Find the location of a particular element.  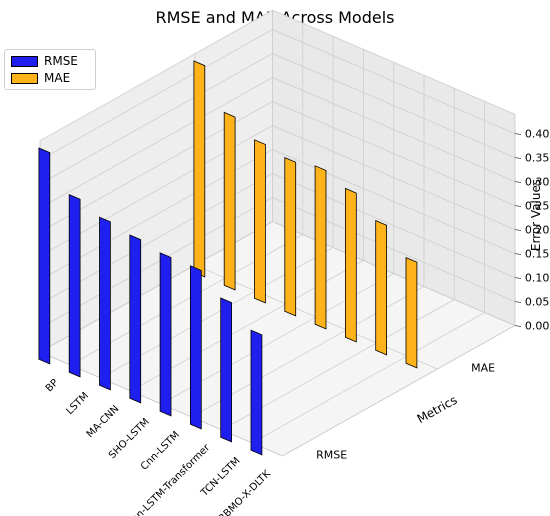

z-tick-label: 0.20 is located at coordinates (537, 230).